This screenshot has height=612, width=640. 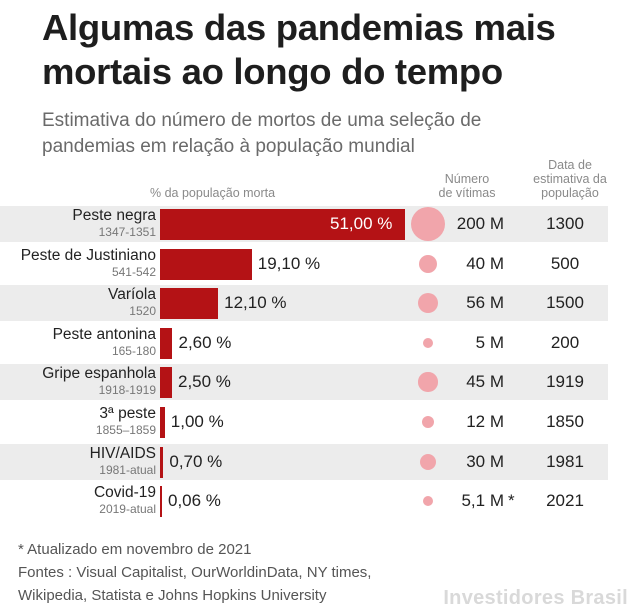 I want to click on row-name: 3ª peste, so click(x=127, y=413).